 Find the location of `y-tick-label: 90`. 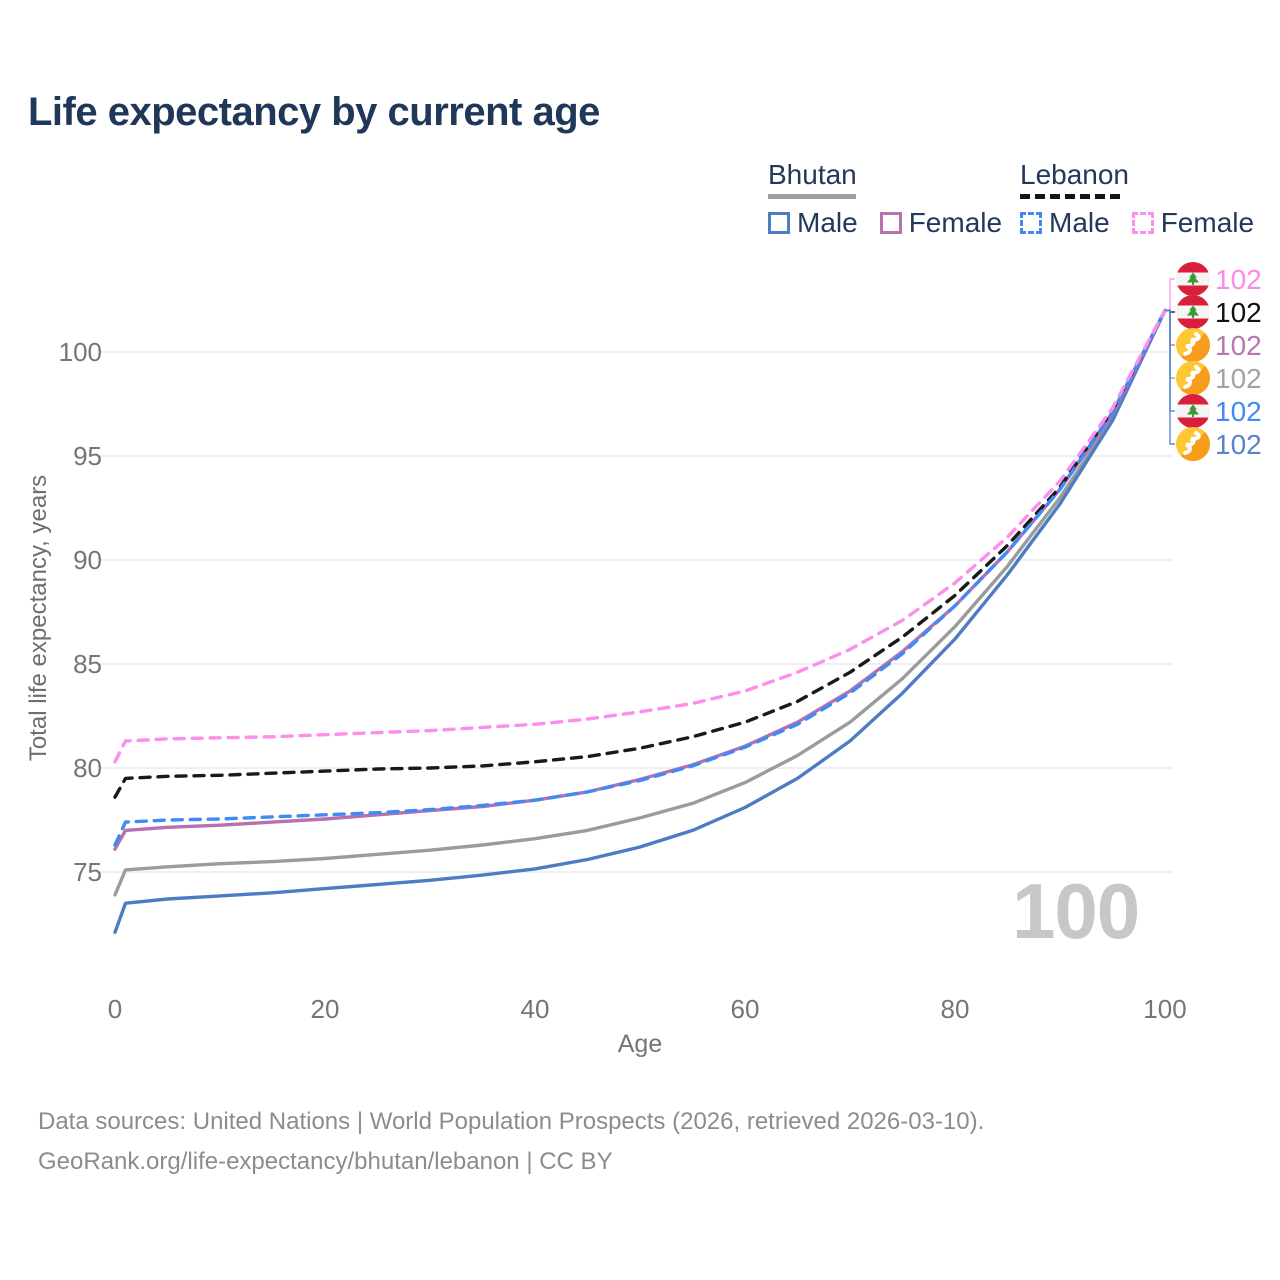

y-tick-label: 90 is located at coordinates (87, 560).